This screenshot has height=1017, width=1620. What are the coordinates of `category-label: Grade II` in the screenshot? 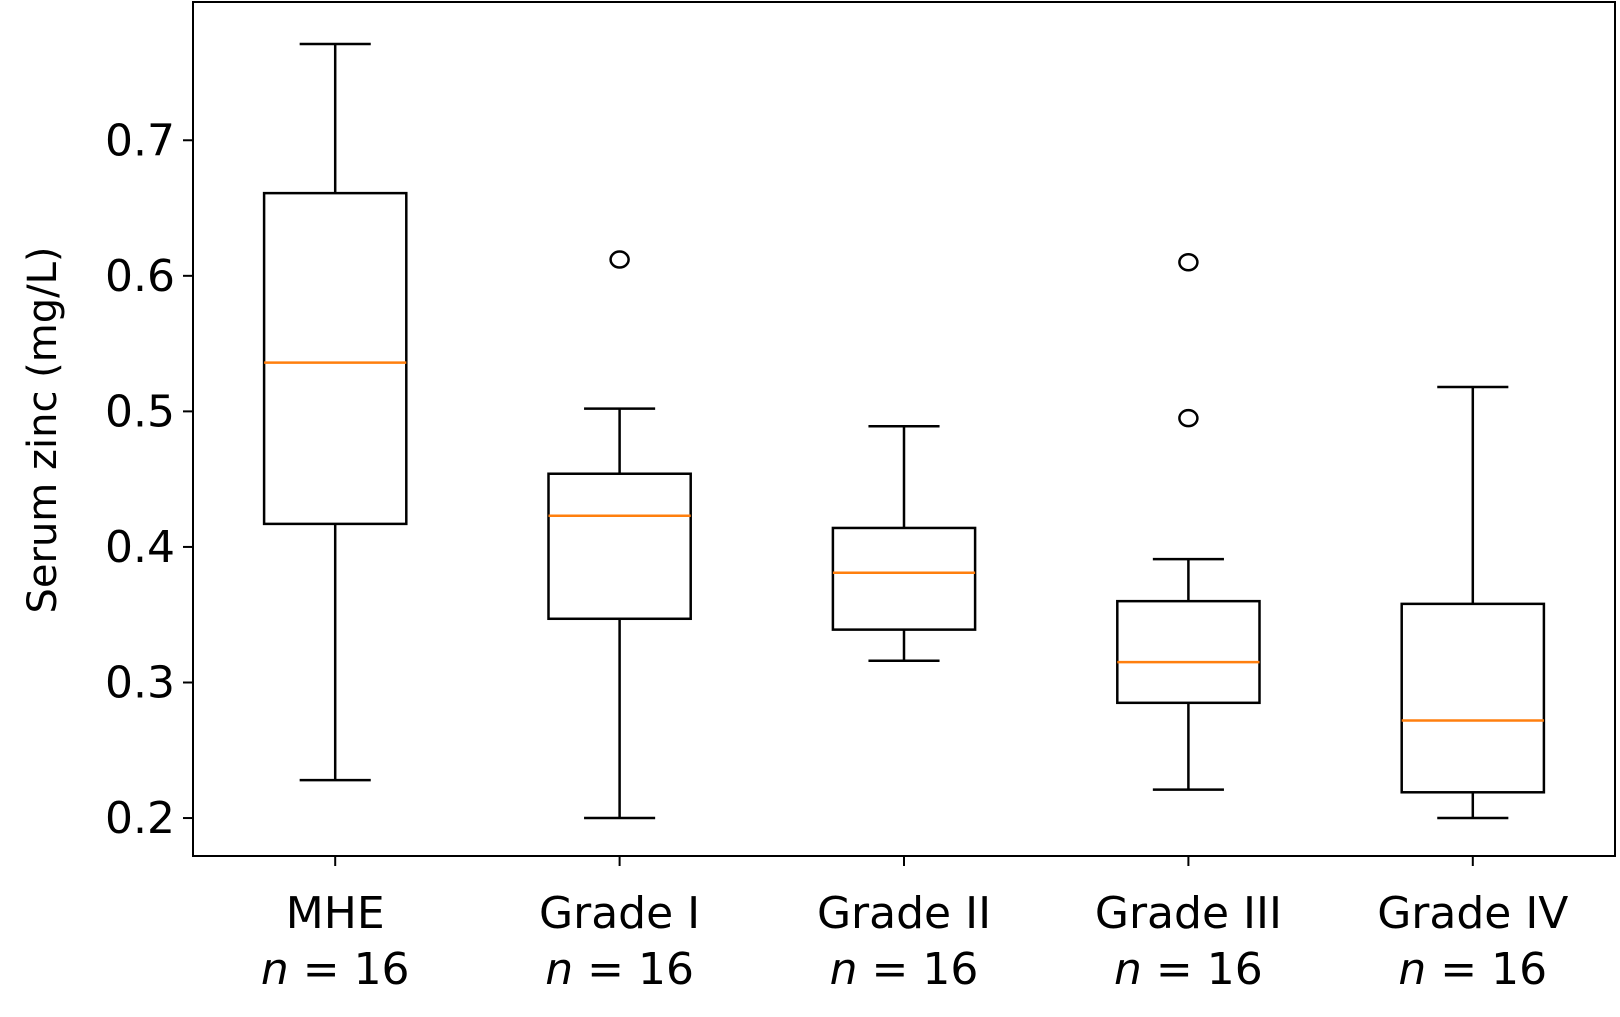 It's located at (904, 913).